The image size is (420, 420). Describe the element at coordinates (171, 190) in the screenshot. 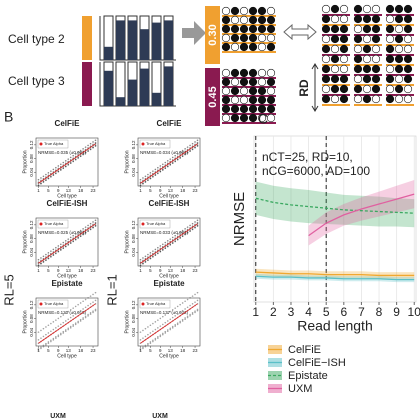

I see `x-tick-label: 13` at that location.